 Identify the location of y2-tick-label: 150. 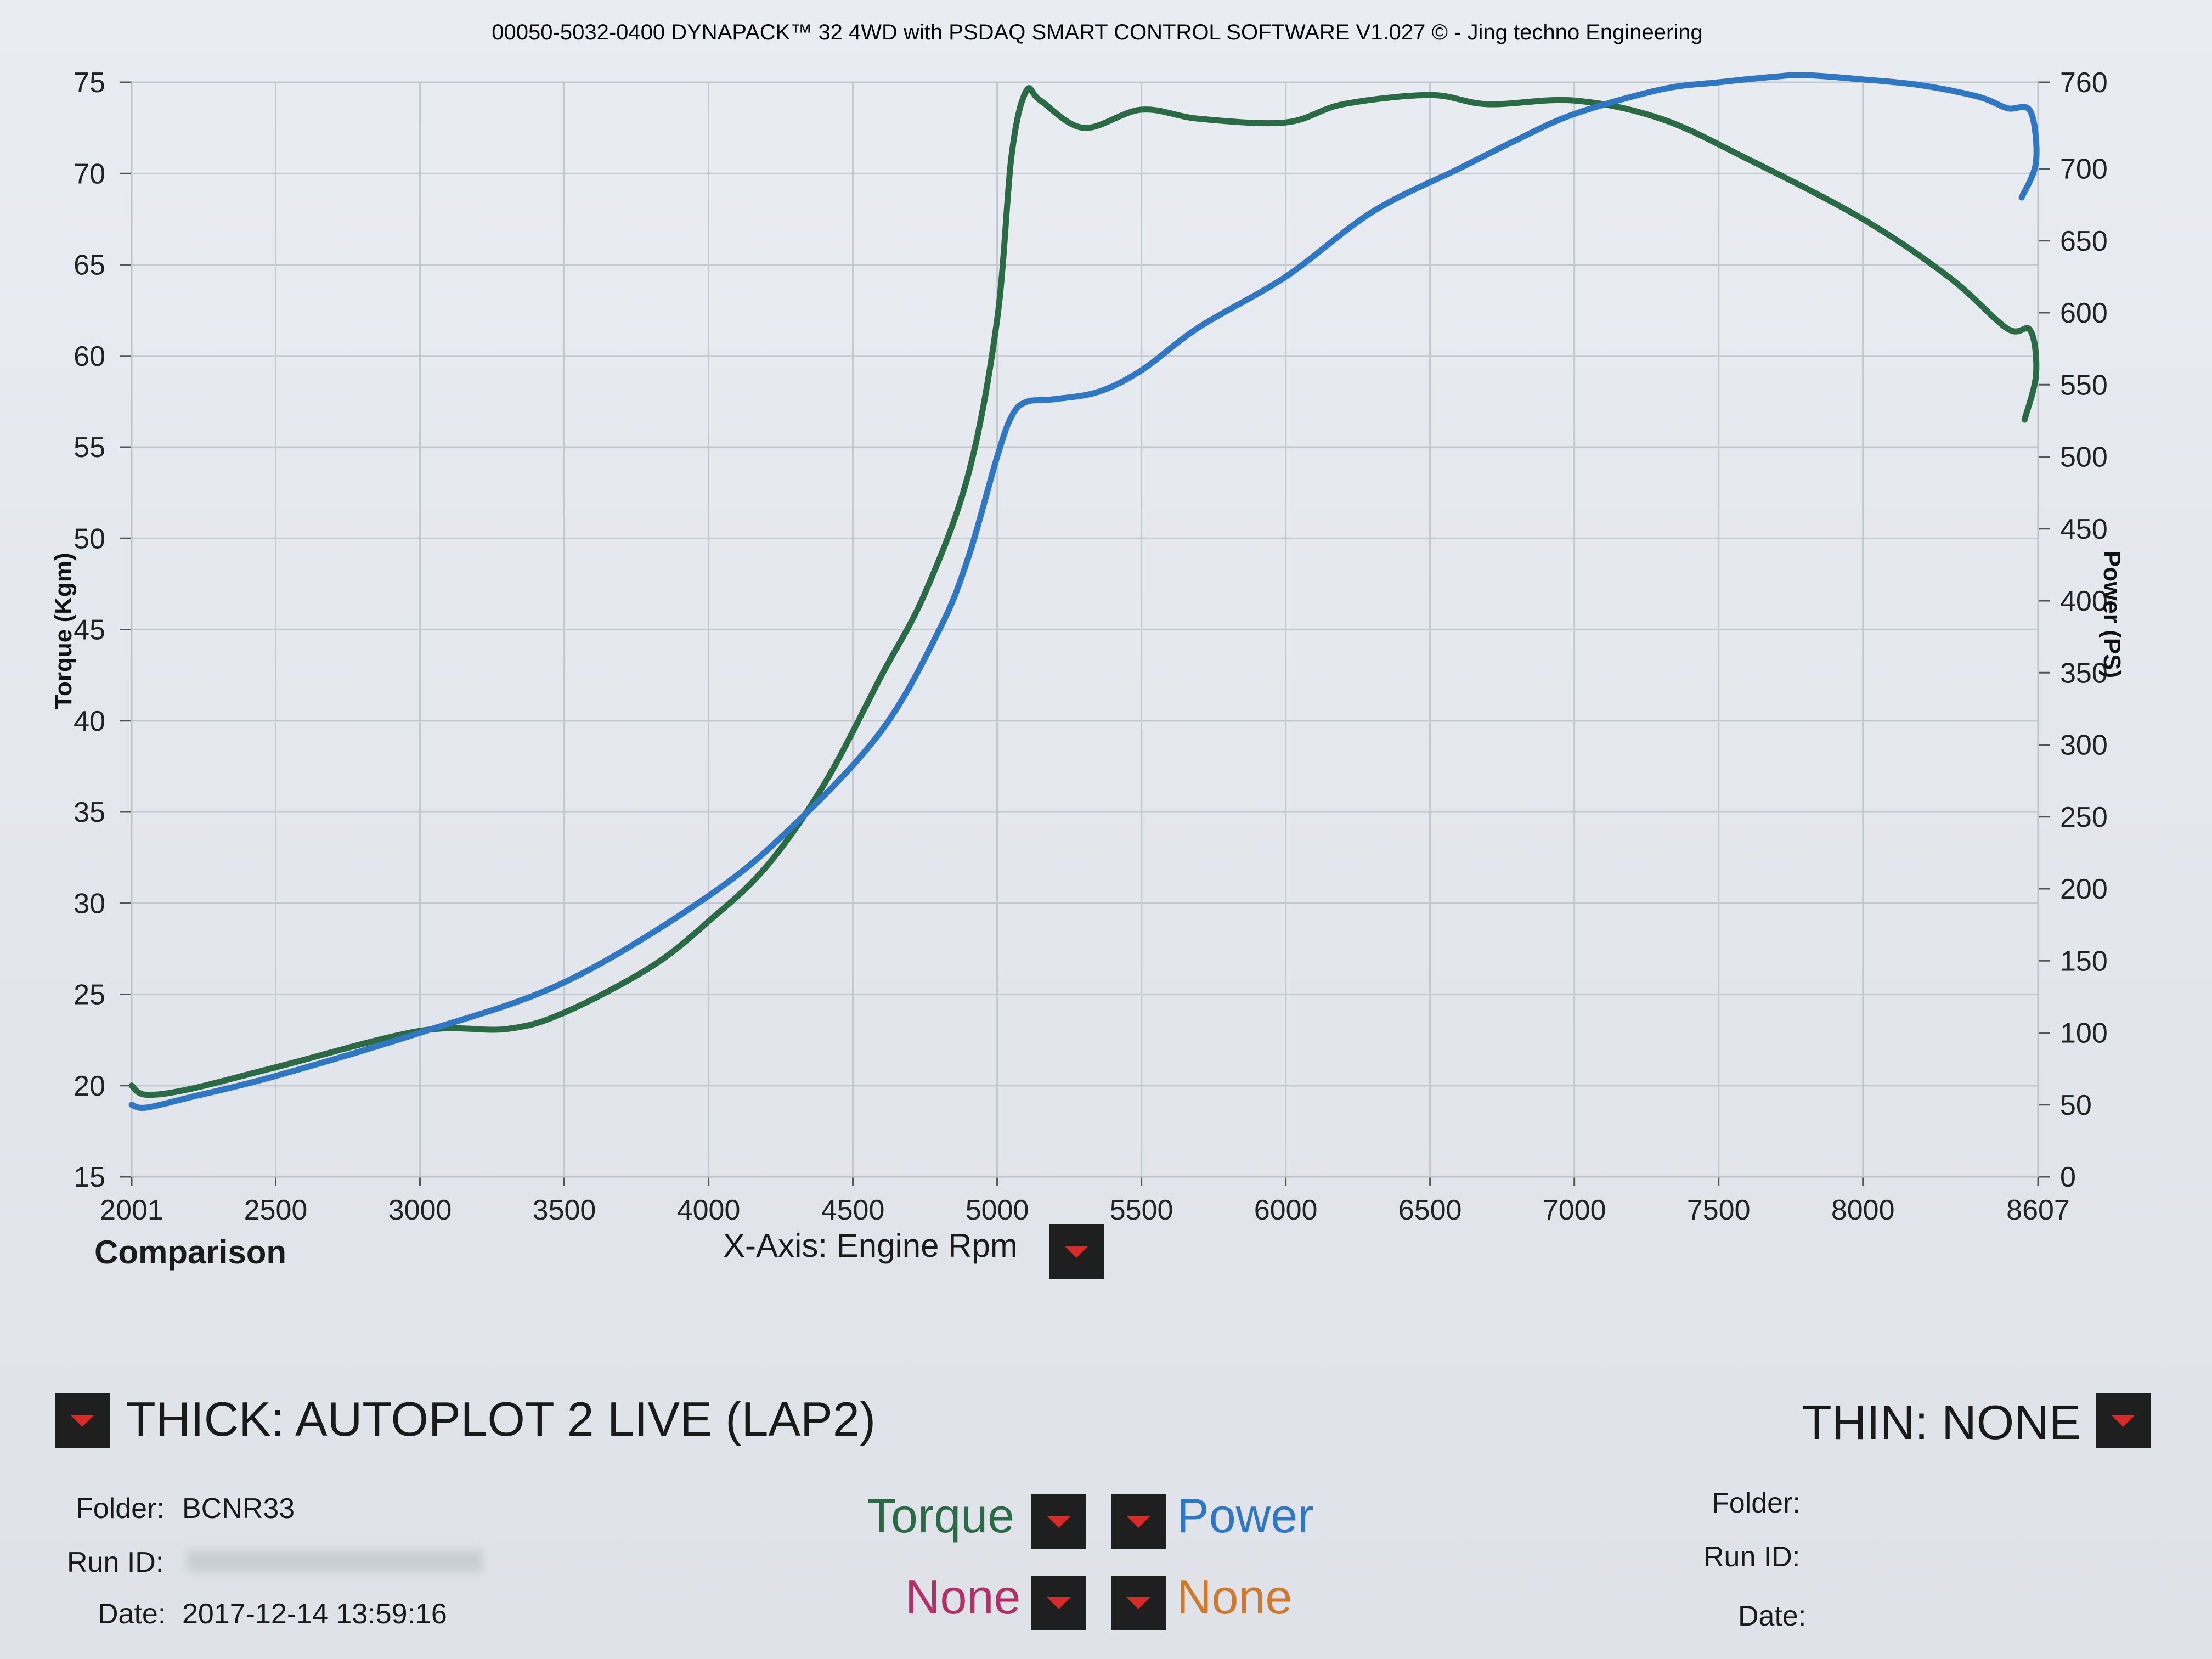
(2084, 961).